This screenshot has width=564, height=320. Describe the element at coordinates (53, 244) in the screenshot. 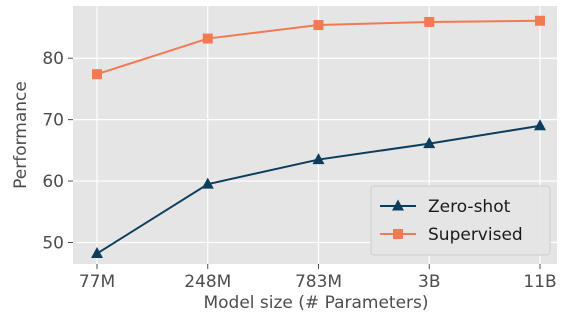

I see `y-tick-label: 50` at that location.